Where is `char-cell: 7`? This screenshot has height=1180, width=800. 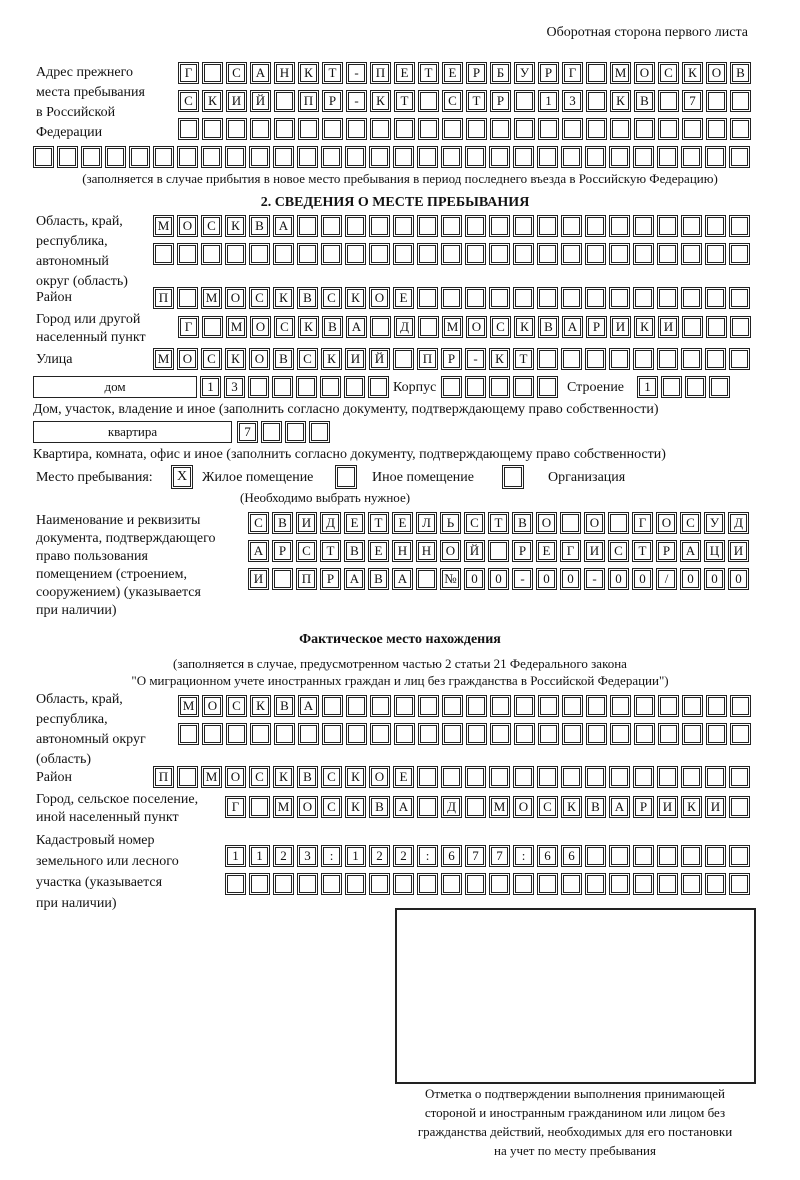 char-cell: 7 is located at coordinates (499, 856).